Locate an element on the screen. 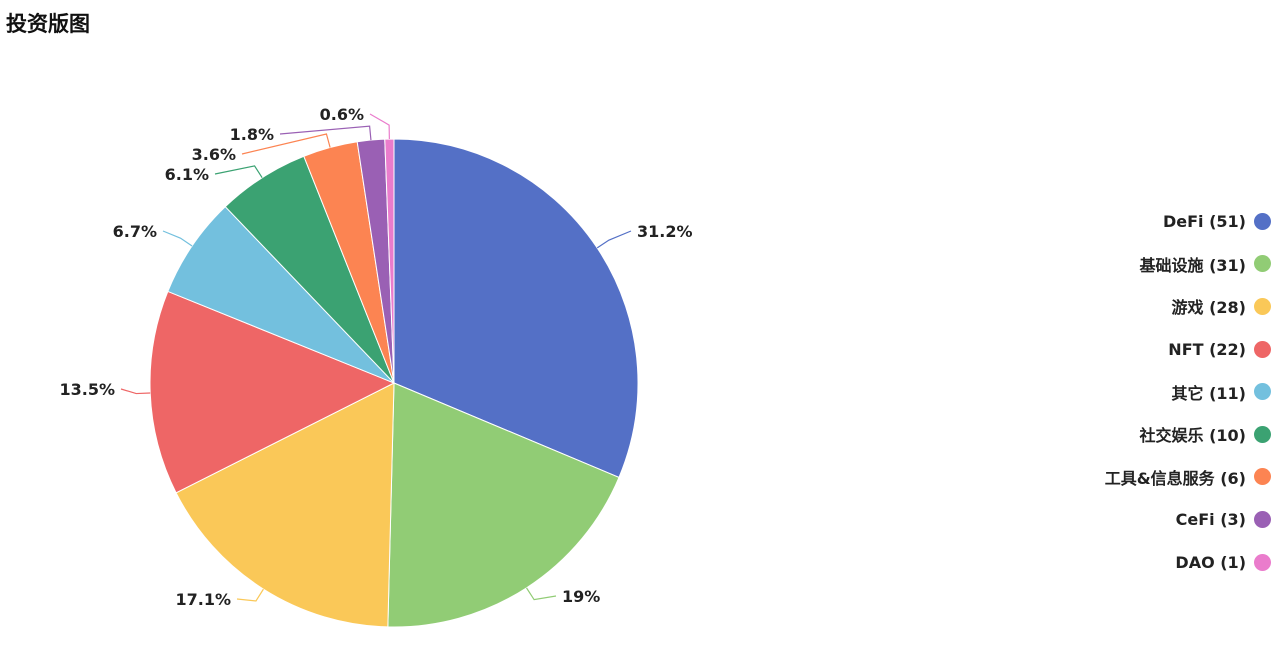 This screenshot has width=1284, height=656. legend-label: 社交娱乐 (10) is located at coordinates (1192, 436).